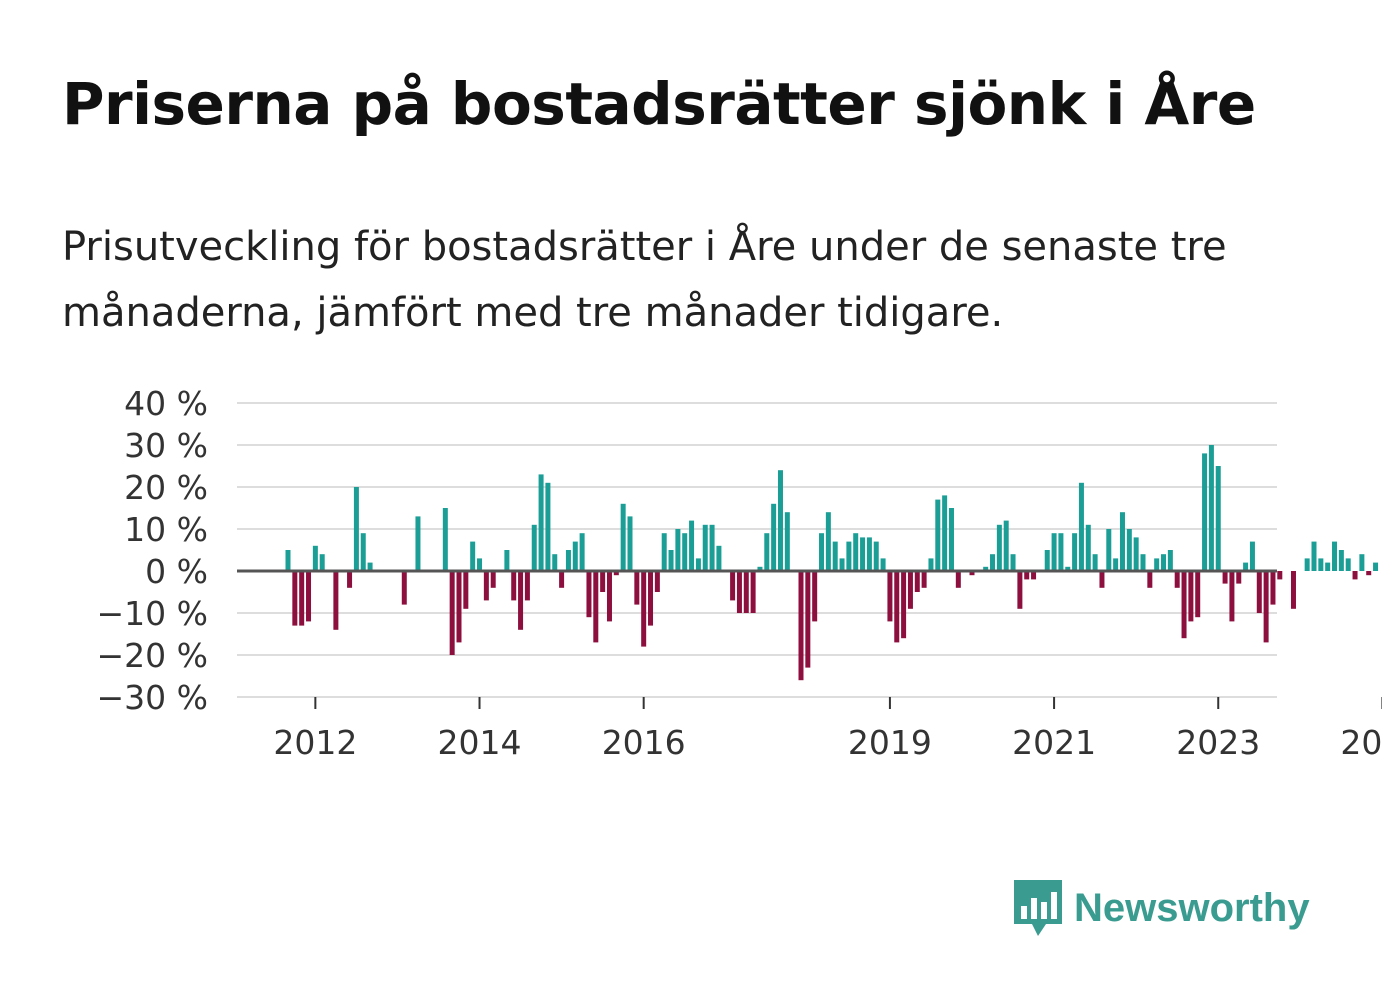  I want to click on newsworthy-logo-icon, so click(1038, 908).